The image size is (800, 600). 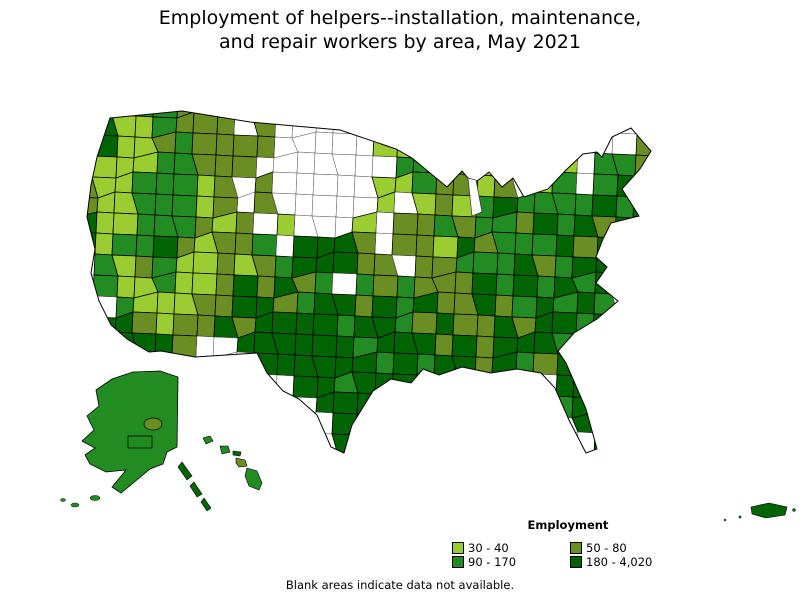 I want to click on legend-label: 50 - 80, so click(x=606, y=548).